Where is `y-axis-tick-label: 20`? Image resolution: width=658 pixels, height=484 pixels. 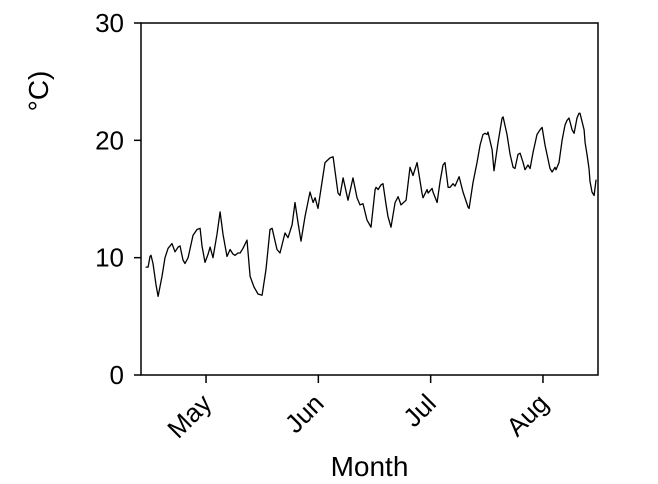
y-axis-tick-label: 20 is located at coordinates (109, 140).